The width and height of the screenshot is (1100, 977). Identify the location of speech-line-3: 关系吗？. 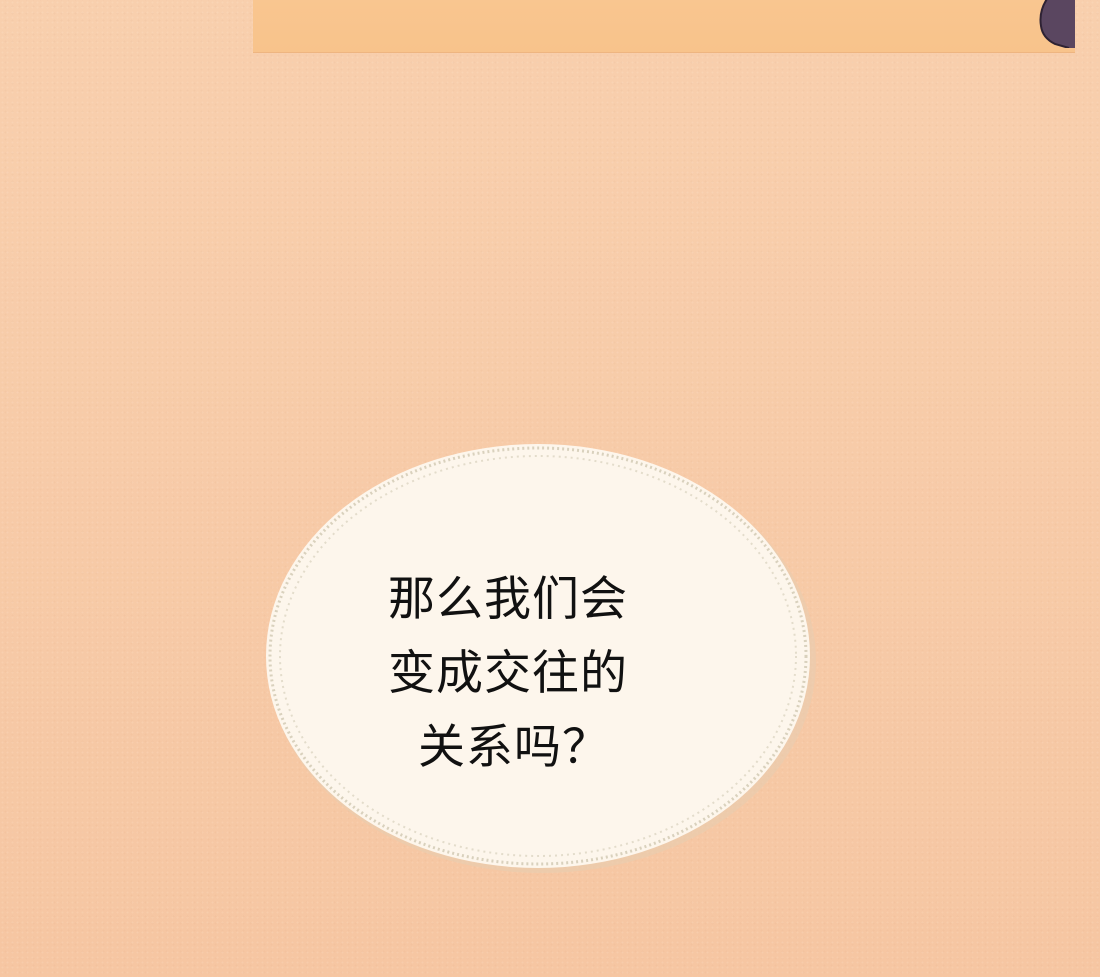
(514, 747).